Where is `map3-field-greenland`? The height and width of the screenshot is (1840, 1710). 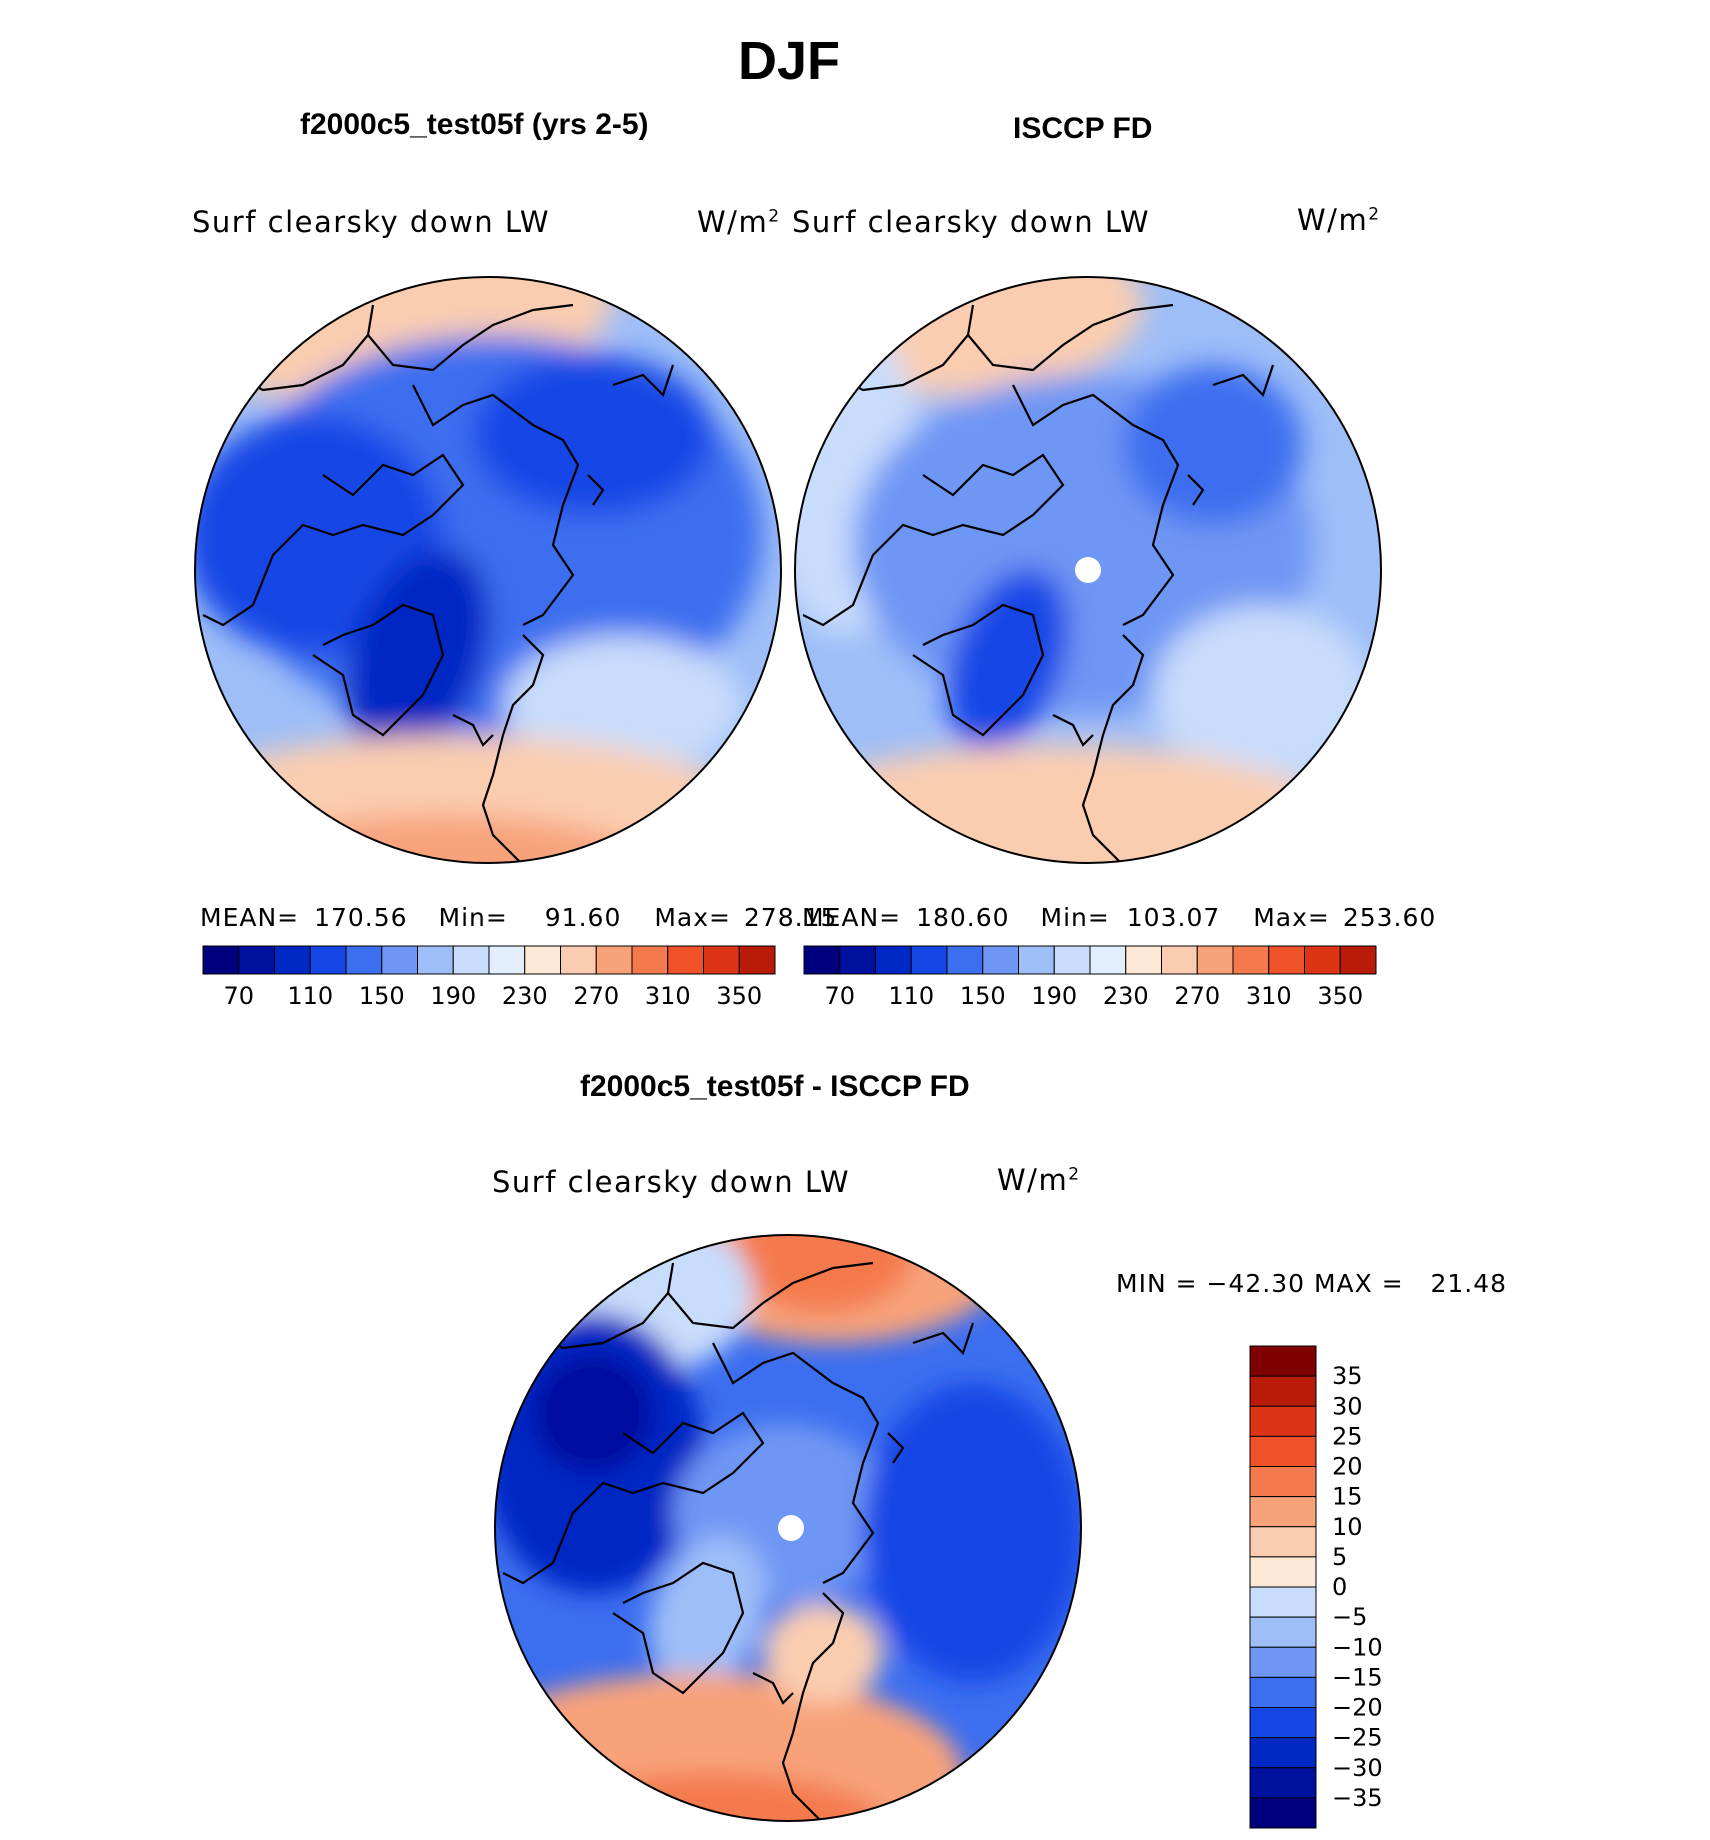 map3-field-greenland is located at coordinates (708, 1613).